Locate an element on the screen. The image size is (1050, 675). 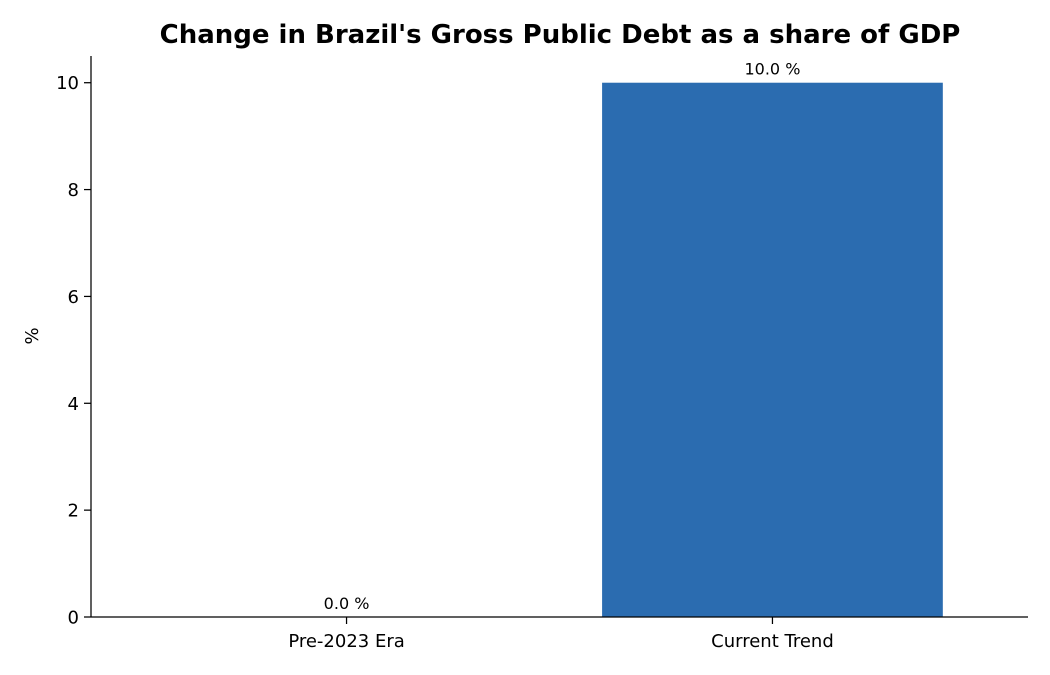
y-axis-ticks: 0 2 4 6 8 10 is located at coordinates (73, 351).